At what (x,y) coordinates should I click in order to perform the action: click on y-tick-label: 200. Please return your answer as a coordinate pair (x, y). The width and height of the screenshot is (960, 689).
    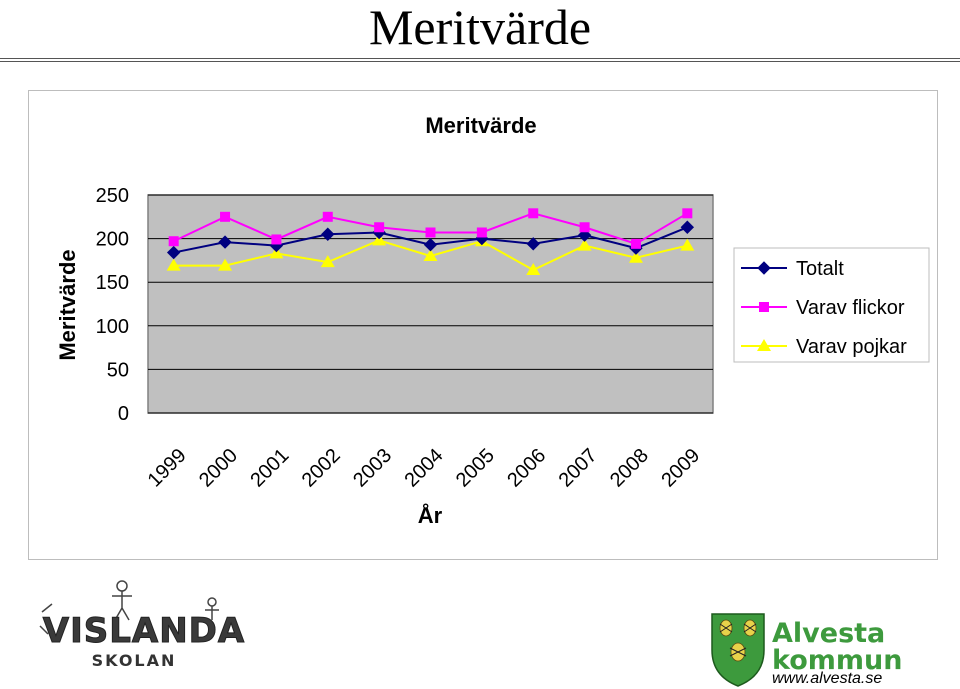
    Looking at the image, I should click on (112, 240).